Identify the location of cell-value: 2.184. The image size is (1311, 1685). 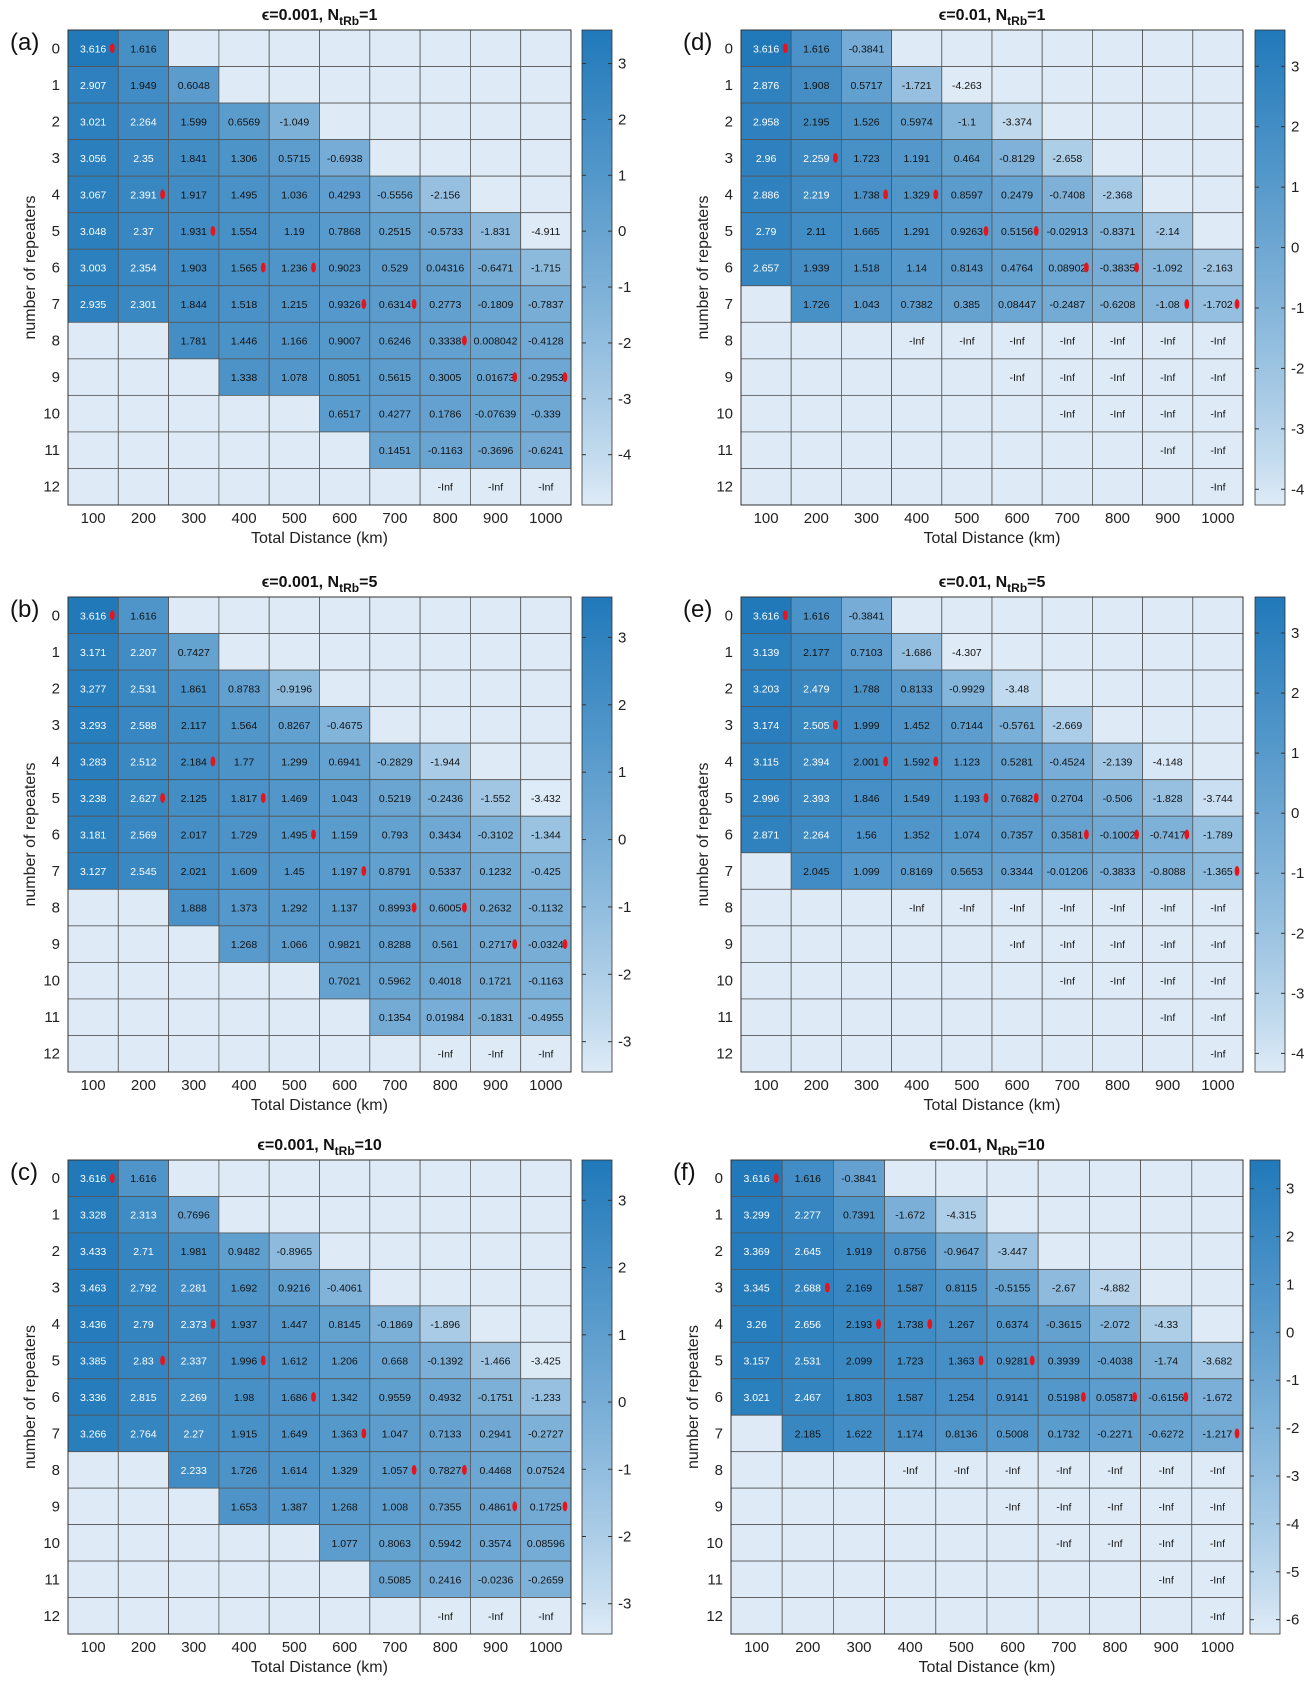
(194, 762).